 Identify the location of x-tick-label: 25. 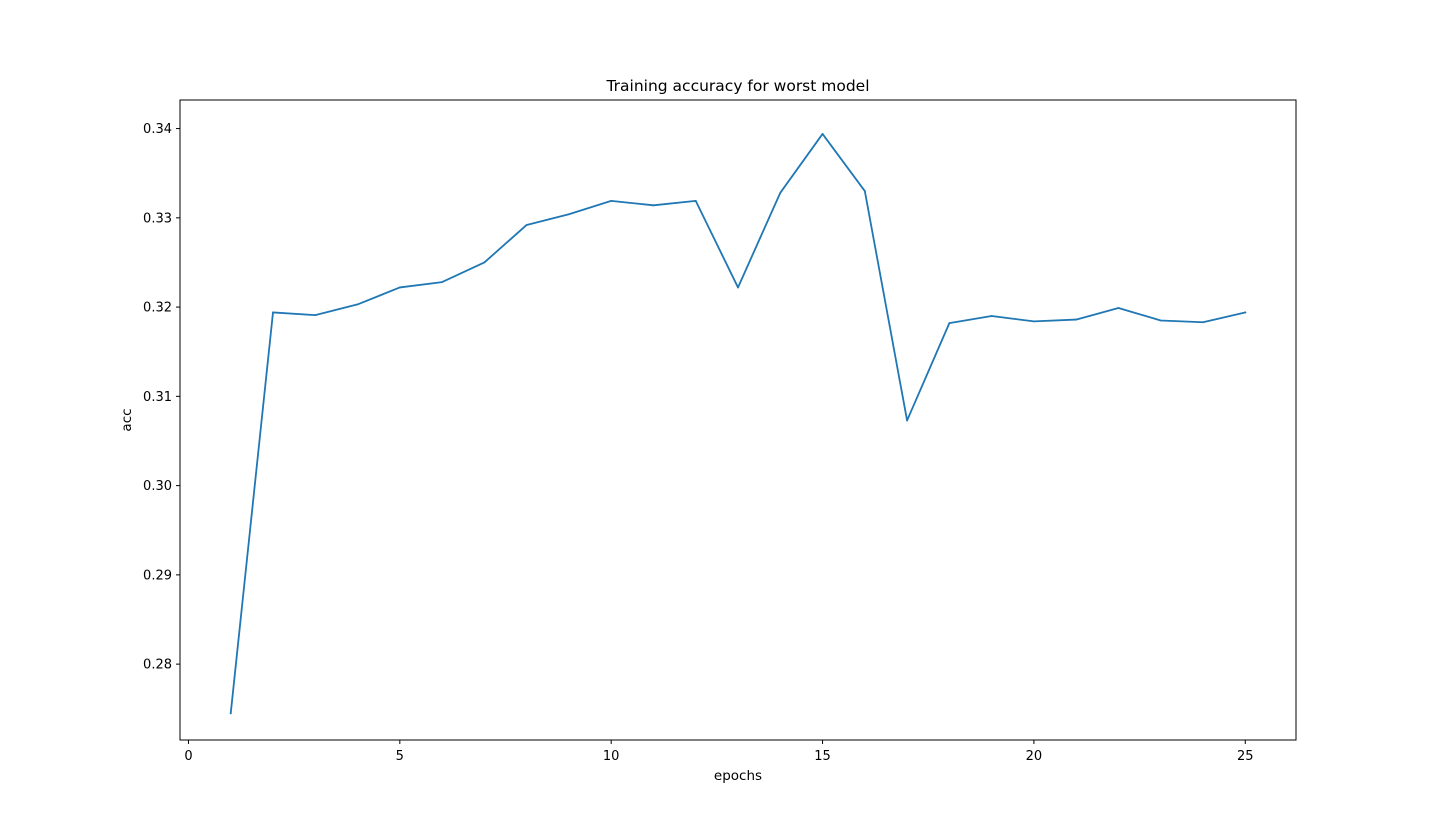
(1245, 756).